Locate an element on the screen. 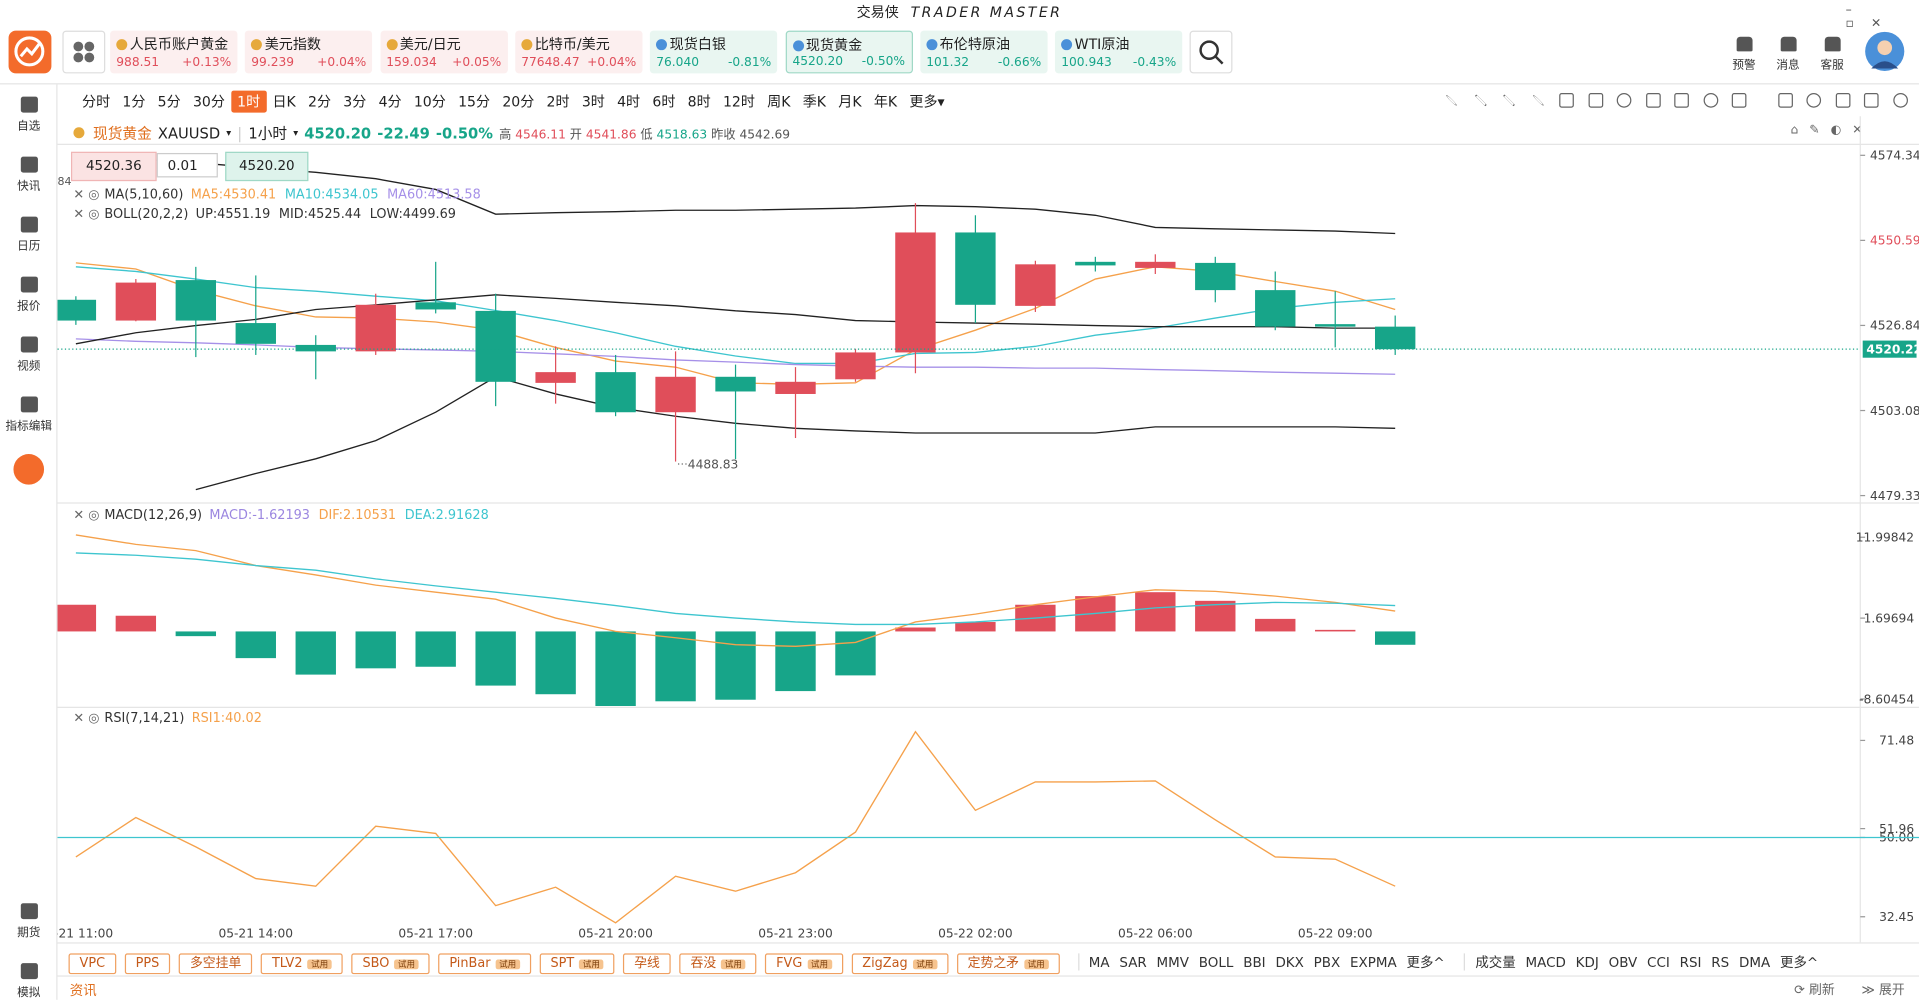 This screenshot has height=1000, width=1919. timeframe: 30分 is located at coordinates (208, 102).